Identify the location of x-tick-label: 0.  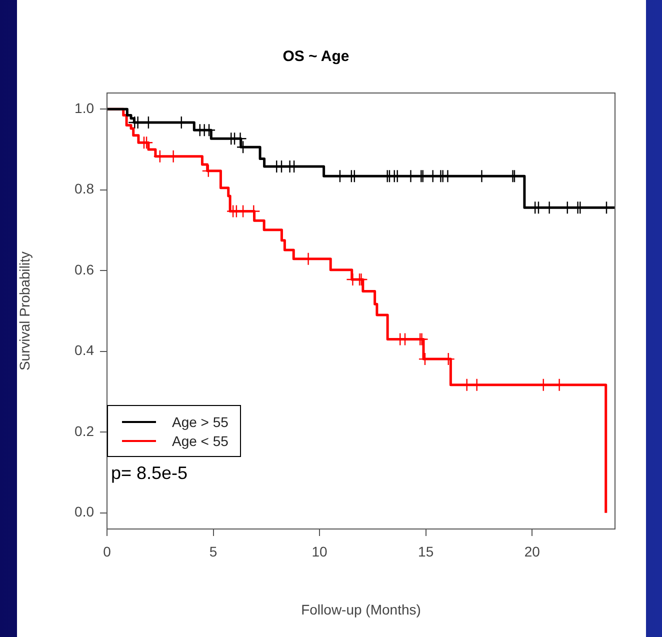
(107, 551).